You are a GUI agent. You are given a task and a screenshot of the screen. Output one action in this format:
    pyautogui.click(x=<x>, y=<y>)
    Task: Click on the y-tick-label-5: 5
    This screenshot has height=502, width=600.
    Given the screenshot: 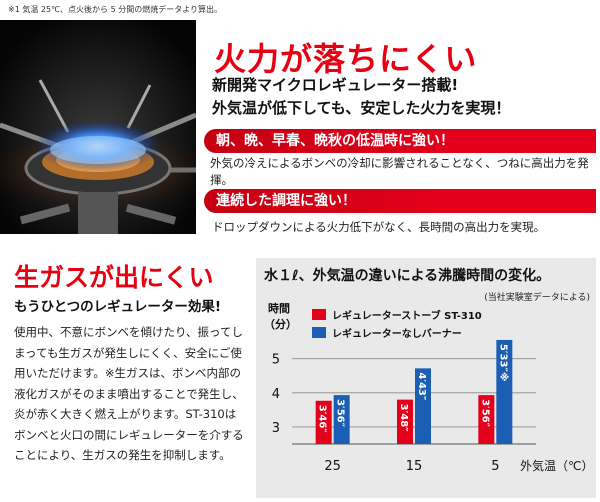 What is the action you would take?
    pyautogui.click(x=276, y=360)
    